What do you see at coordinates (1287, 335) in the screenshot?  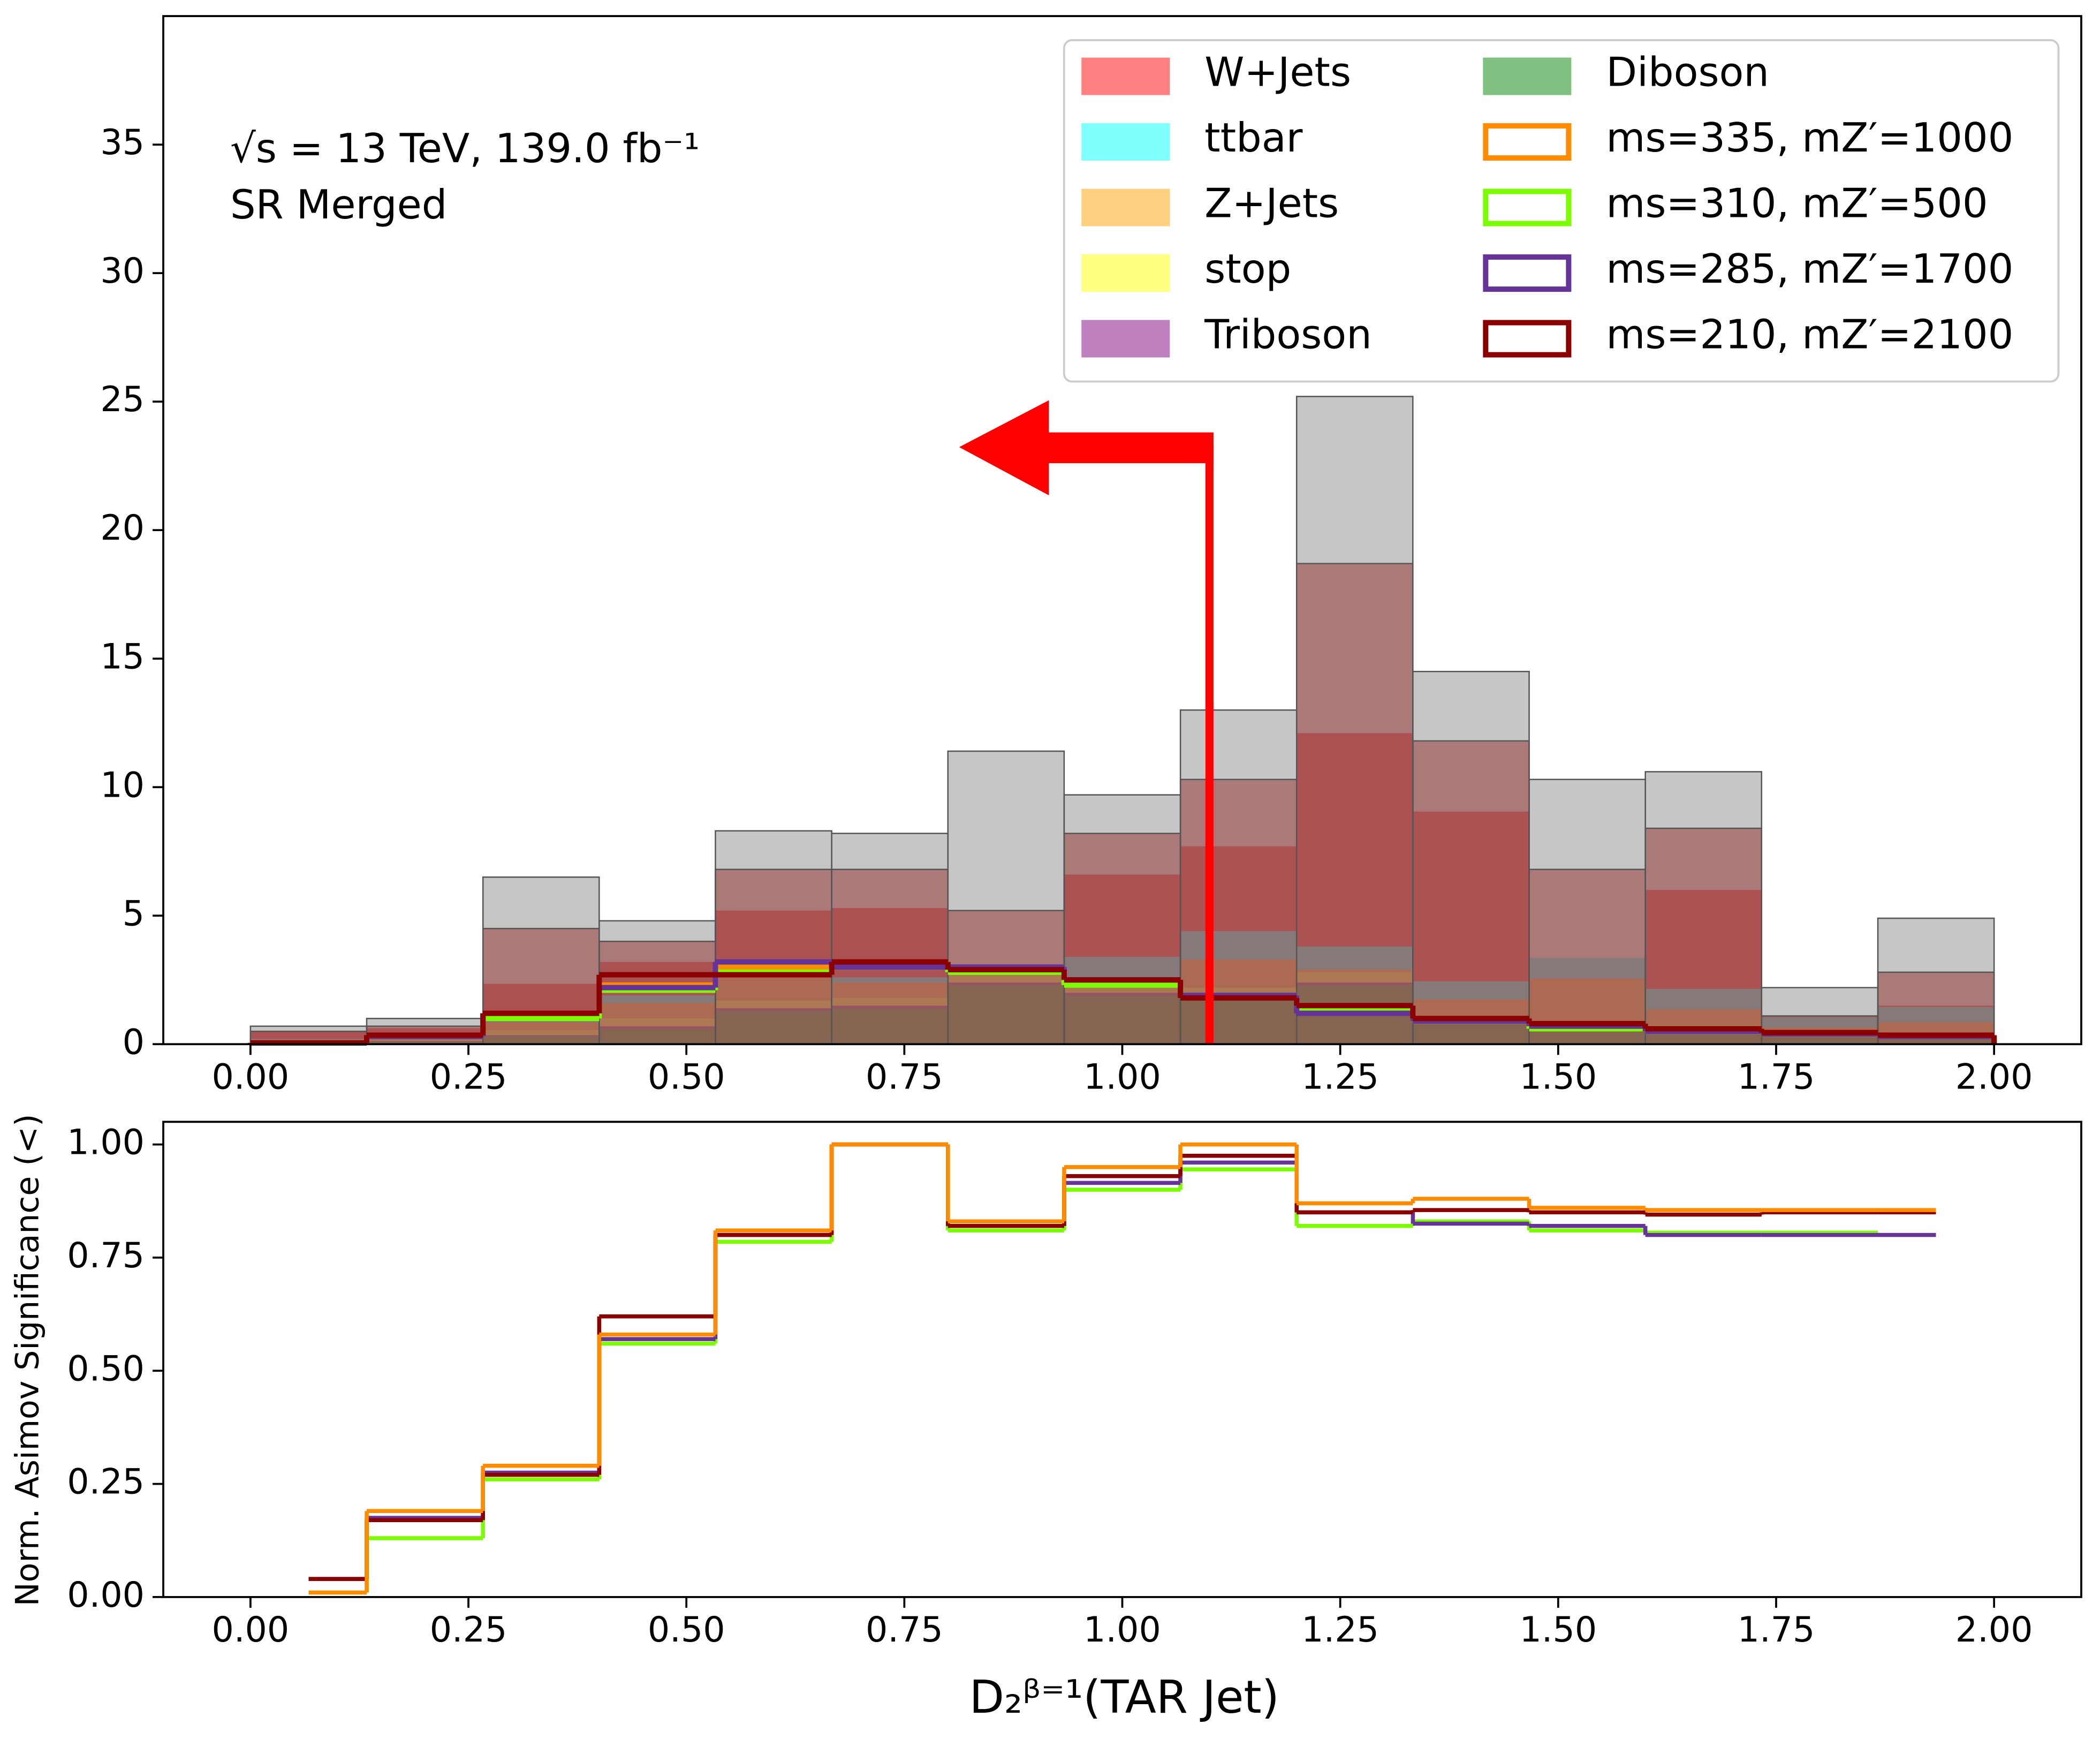 I see `legend-label: Triboson` at bounding box center [1287, 335].